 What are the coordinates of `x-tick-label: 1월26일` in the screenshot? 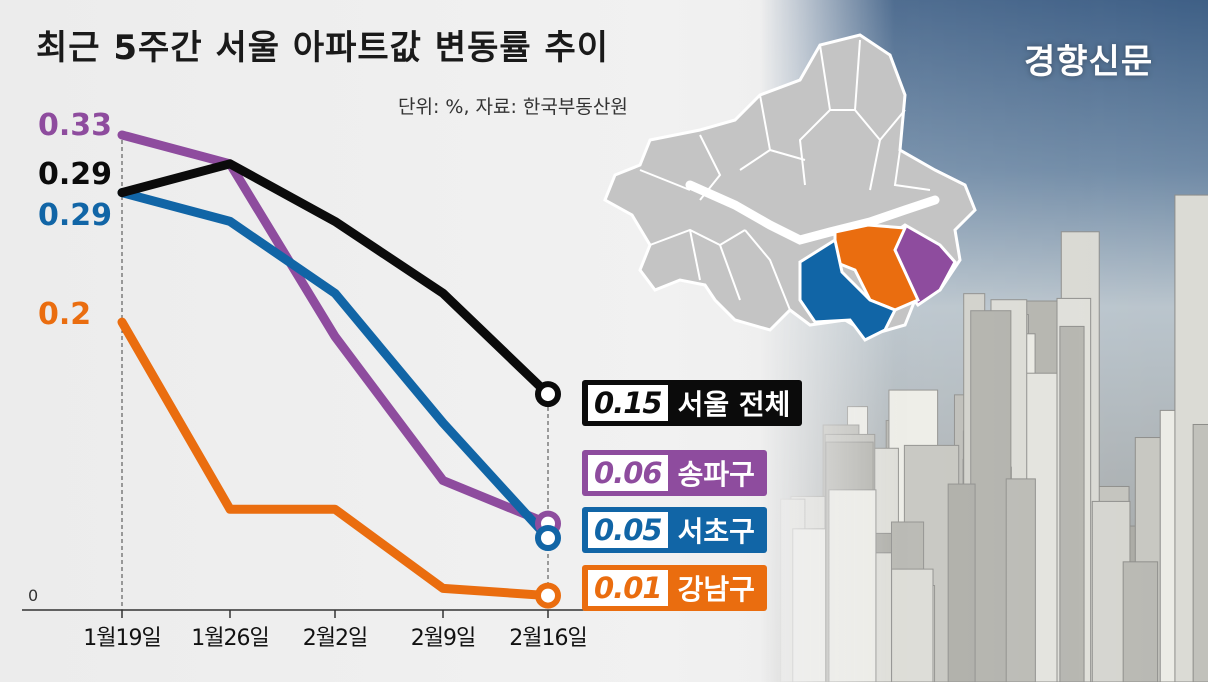 It's located at (230, 638).